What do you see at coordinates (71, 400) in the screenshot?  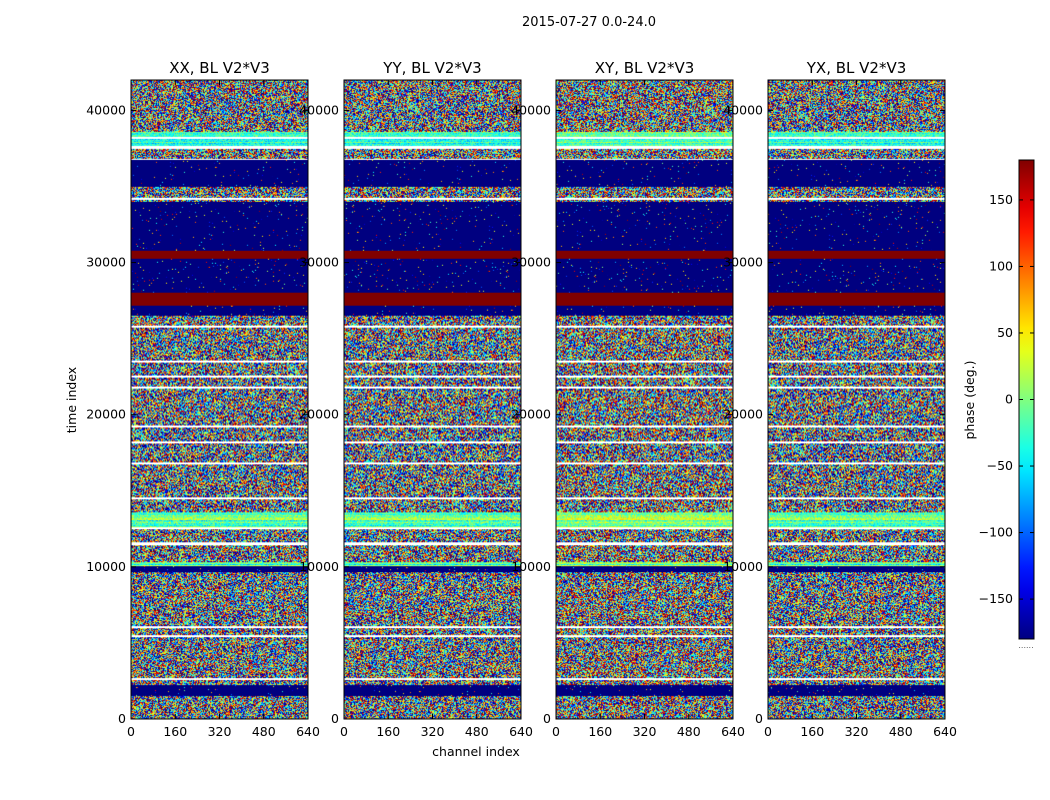 I see `y-axis-label: time index` at bounding box center [71, 400].